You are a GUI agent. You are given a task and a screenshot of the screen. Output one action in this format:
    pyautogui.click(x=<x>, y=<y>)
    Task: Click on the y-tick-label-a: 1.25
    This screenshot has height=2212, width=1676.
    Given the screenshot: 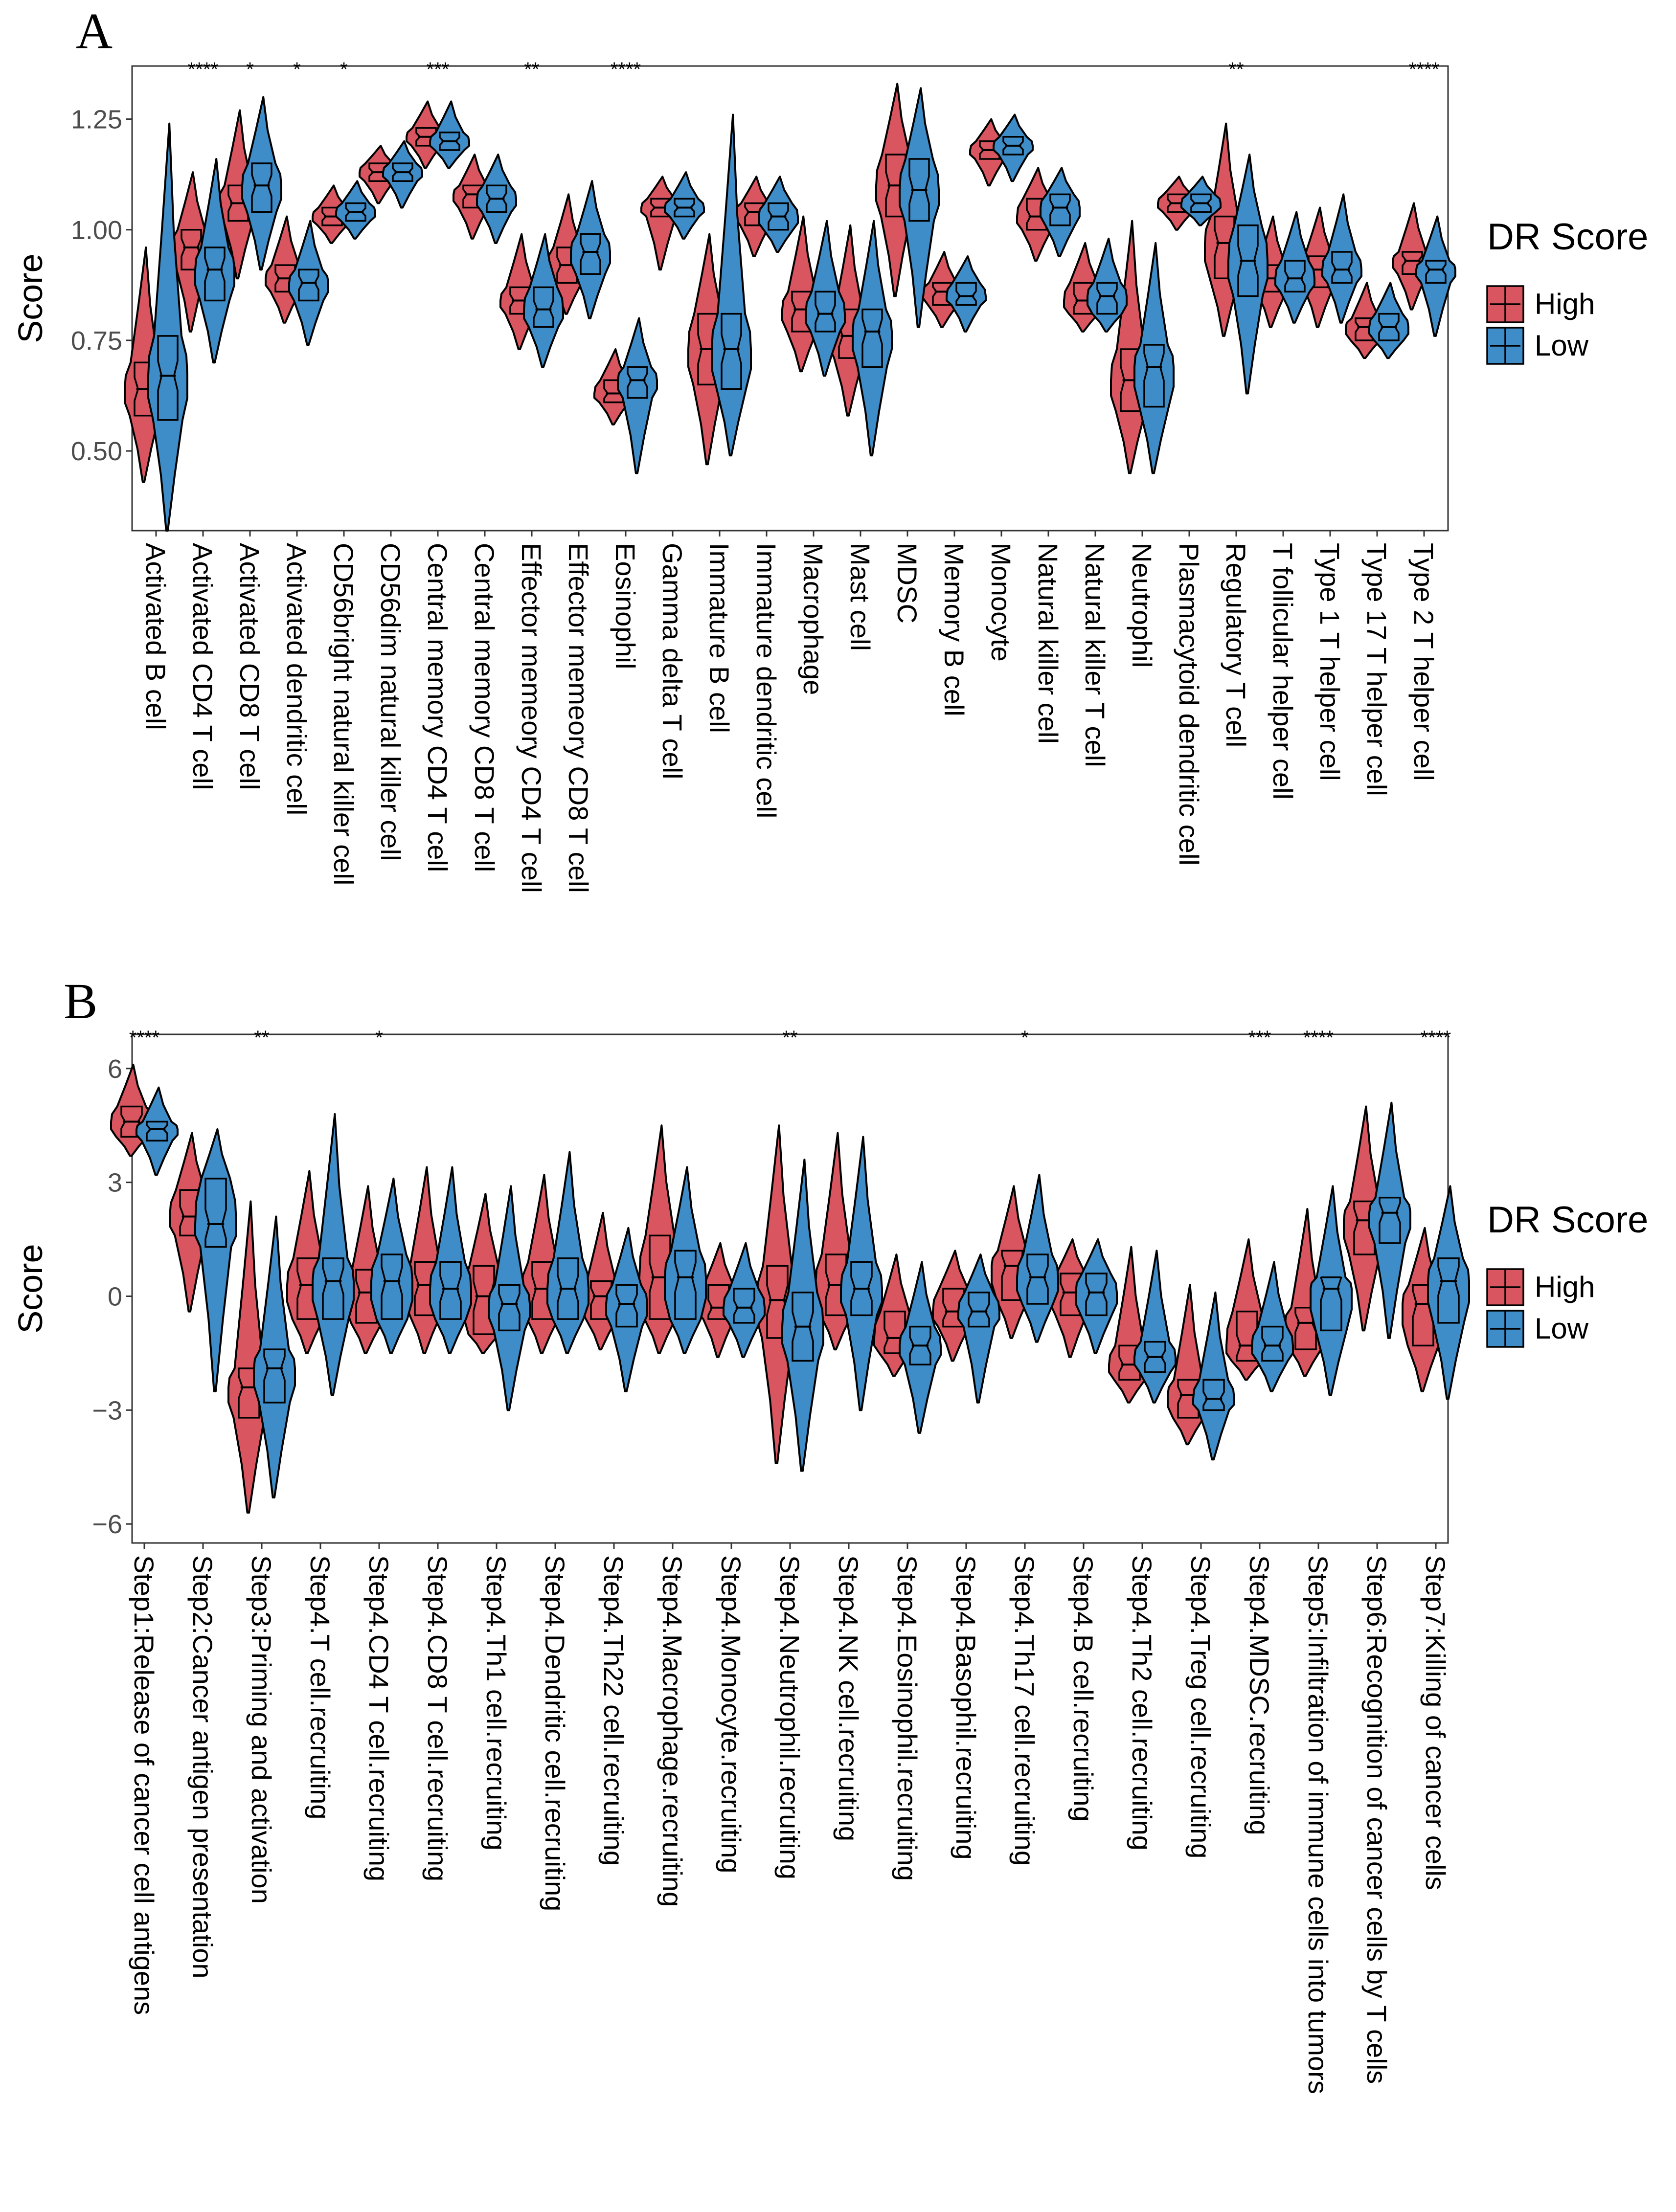 What is the action you would take?
    pyautogui.click(x=97, y=119)
    